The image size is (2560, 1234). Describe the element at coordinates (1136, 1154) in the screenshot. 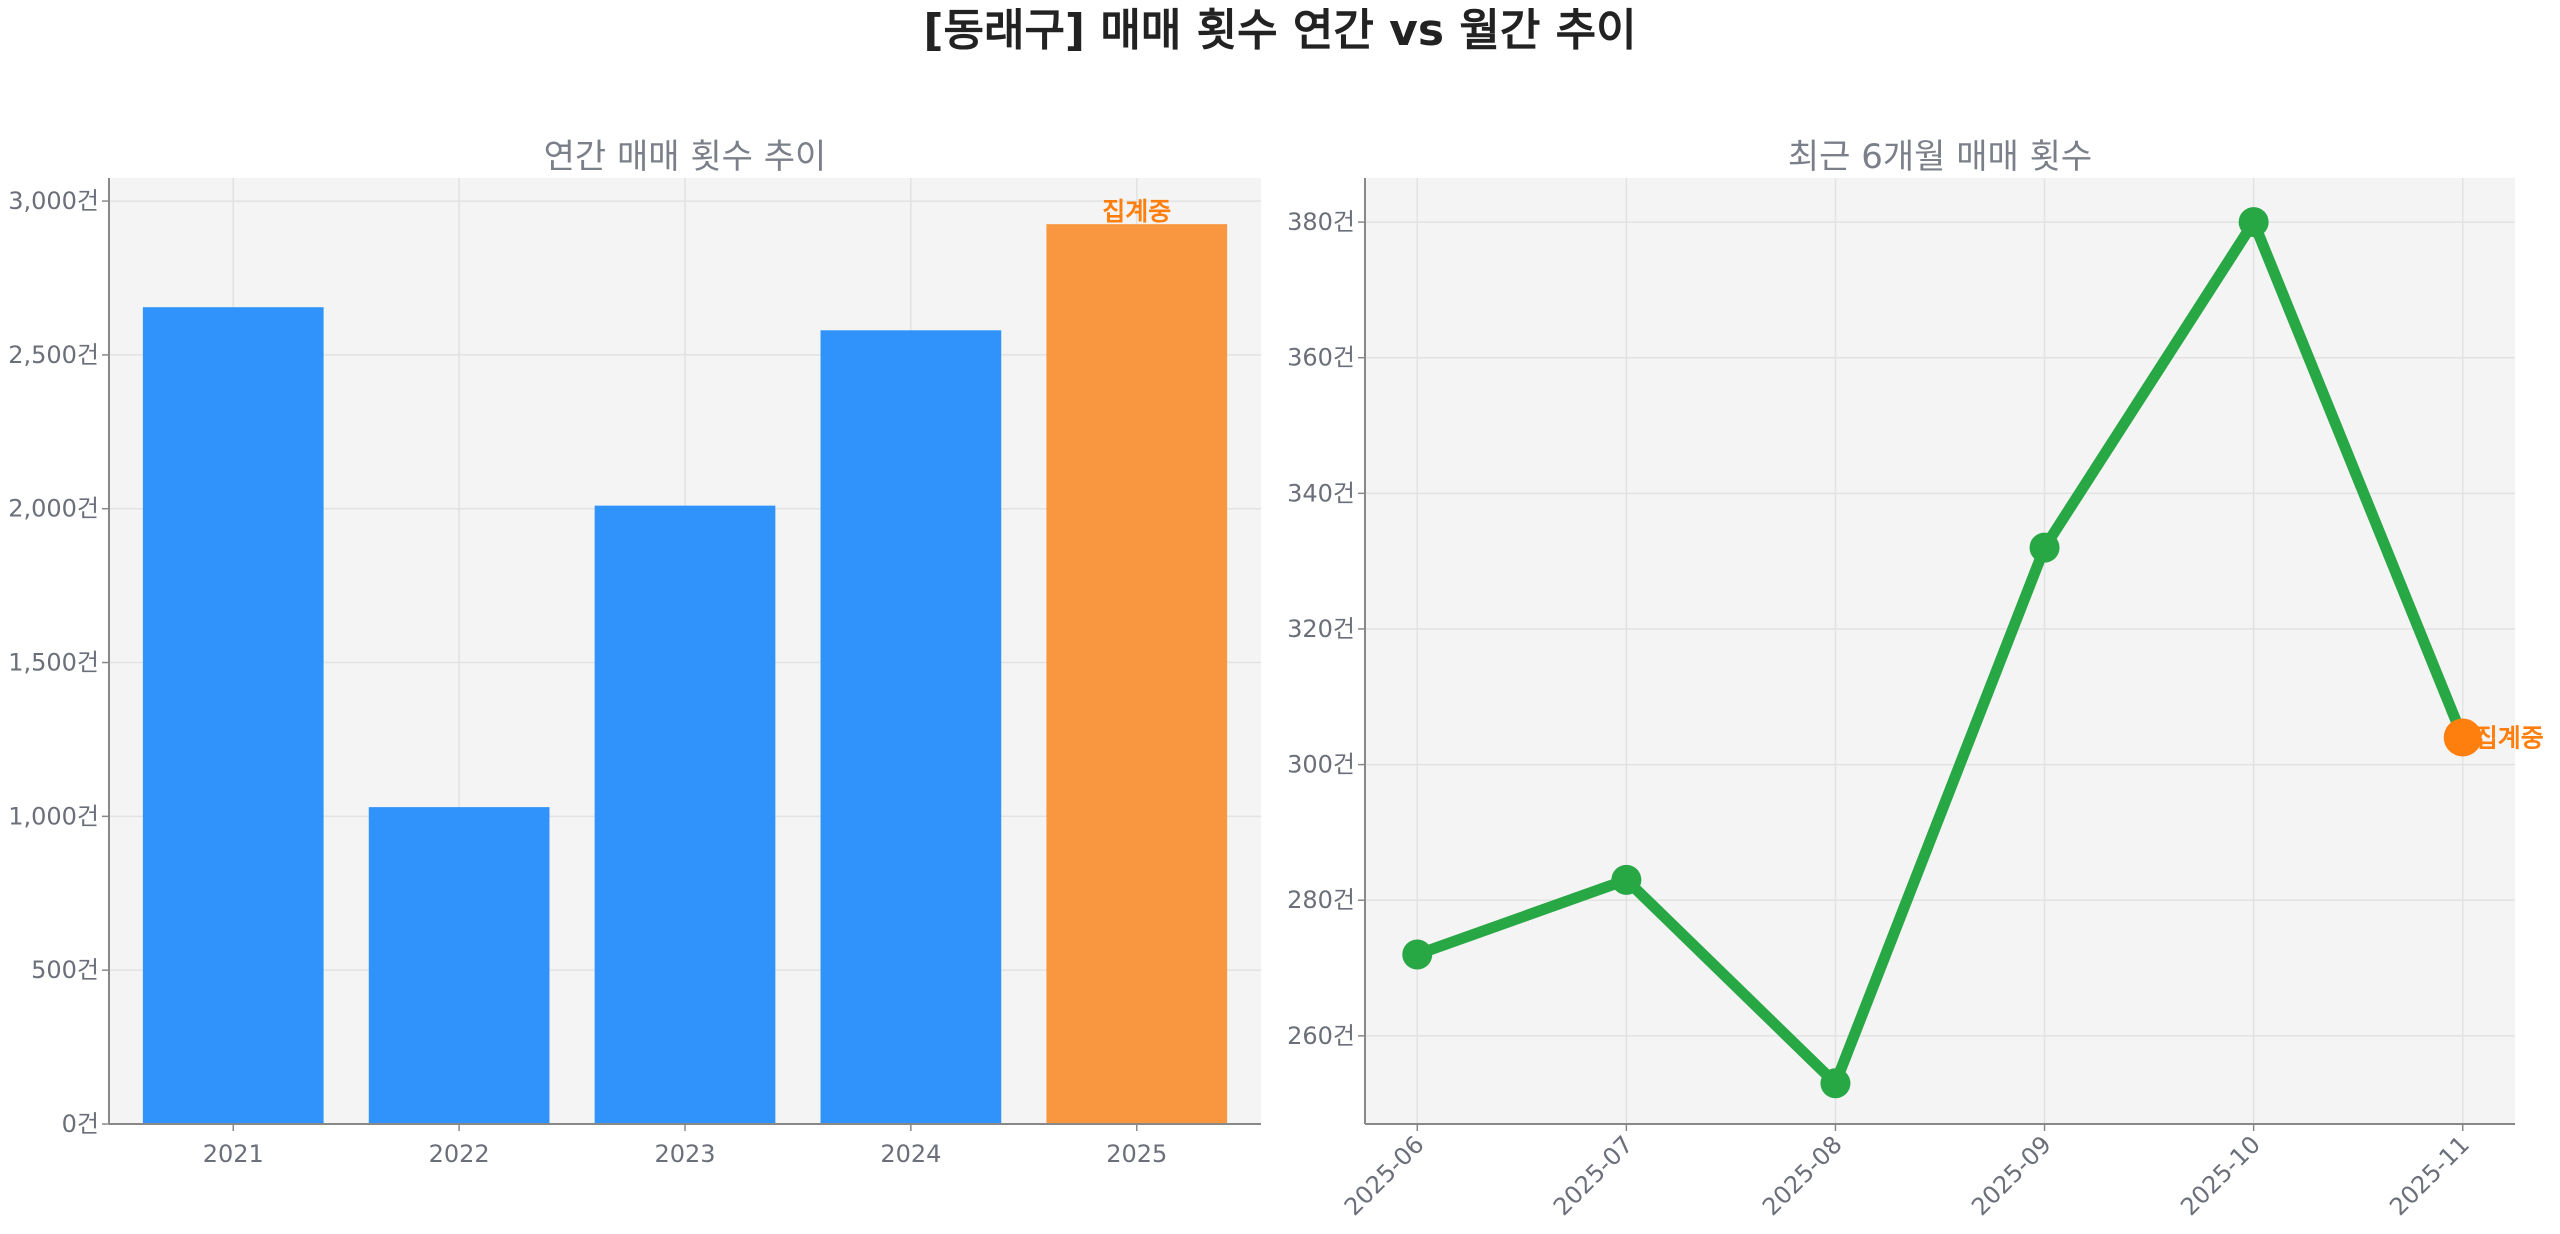

I see `x-tick-label: 2025` at that location.